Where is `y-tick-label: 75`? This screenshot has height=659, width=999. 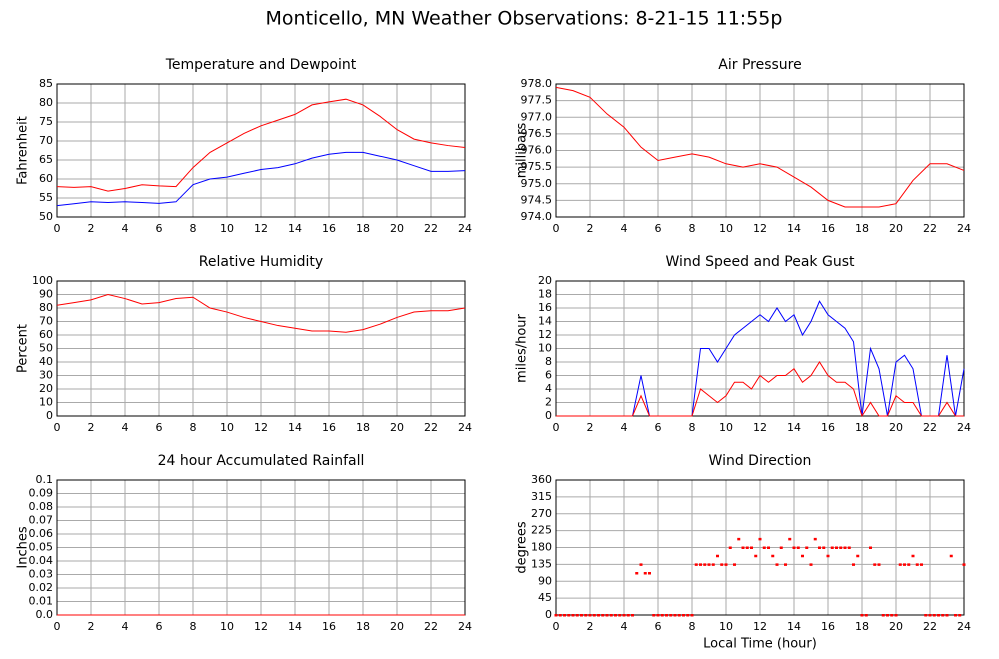
y-tick-label: 75 is located at coordinates (46, 121).